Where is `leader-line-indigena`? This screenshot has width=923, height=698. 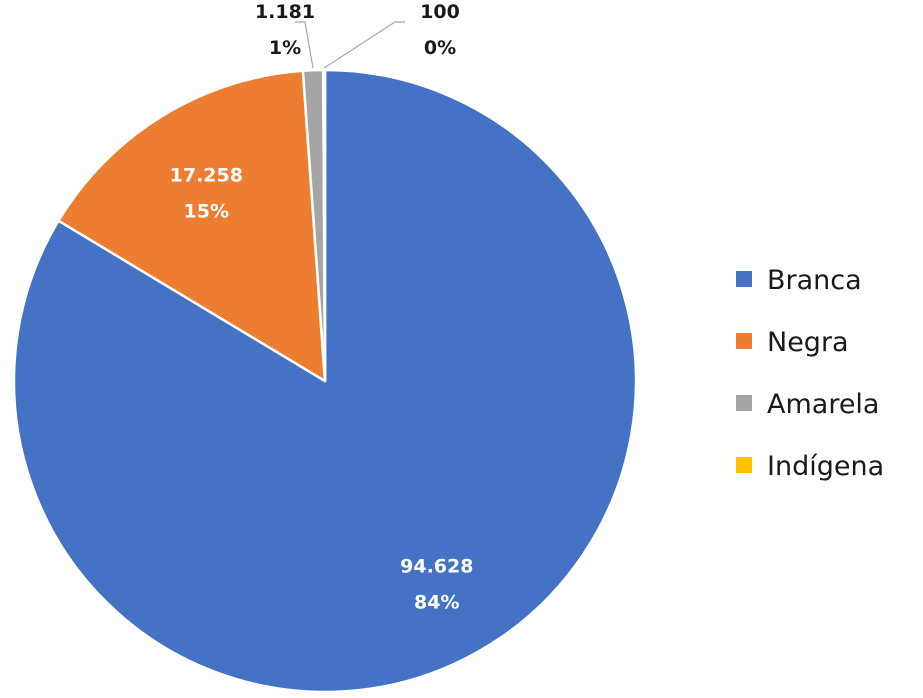 leader-line-indigena is located at coordinates (364, 45).